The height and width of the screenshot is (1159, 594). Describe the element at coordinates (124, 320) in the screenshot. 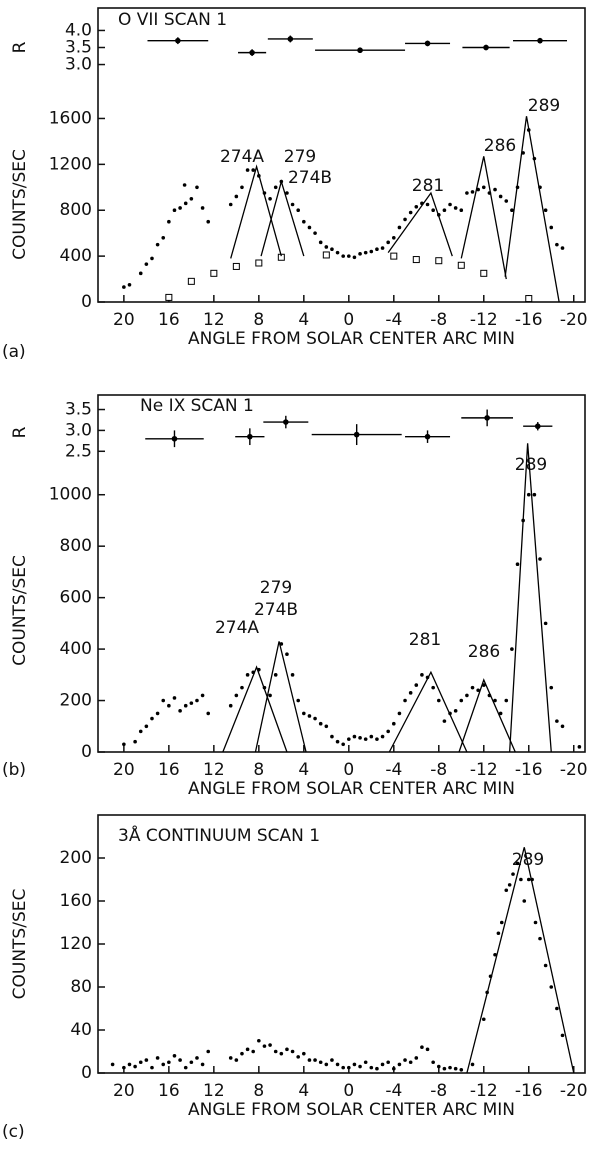

I see `x-tick-label: 20` at that location.